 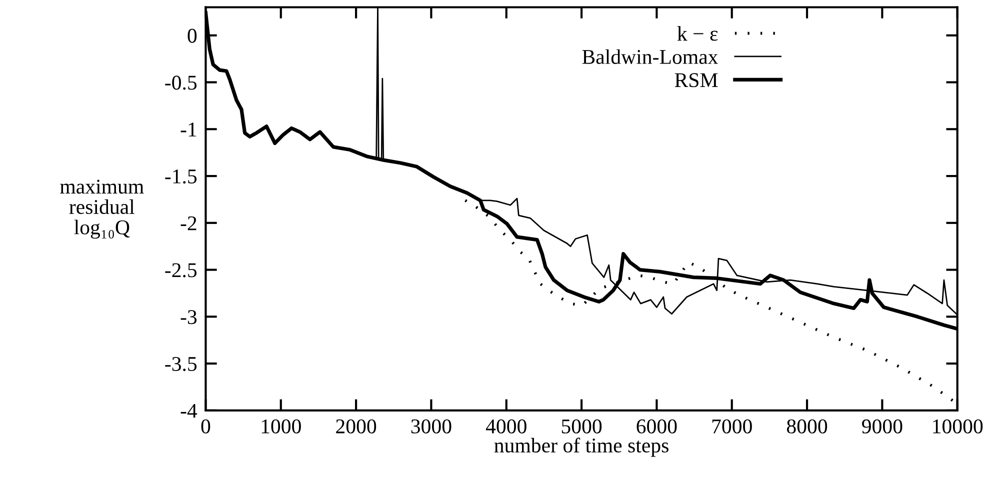 I want to click on y-tick-label: -1.5, so click(x=181, y=177).